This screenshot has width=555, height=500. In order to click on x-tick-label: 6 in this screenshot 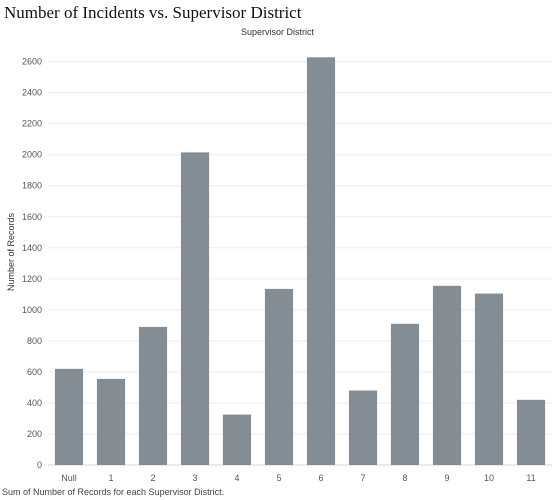, I will do `click(320, 478)`.